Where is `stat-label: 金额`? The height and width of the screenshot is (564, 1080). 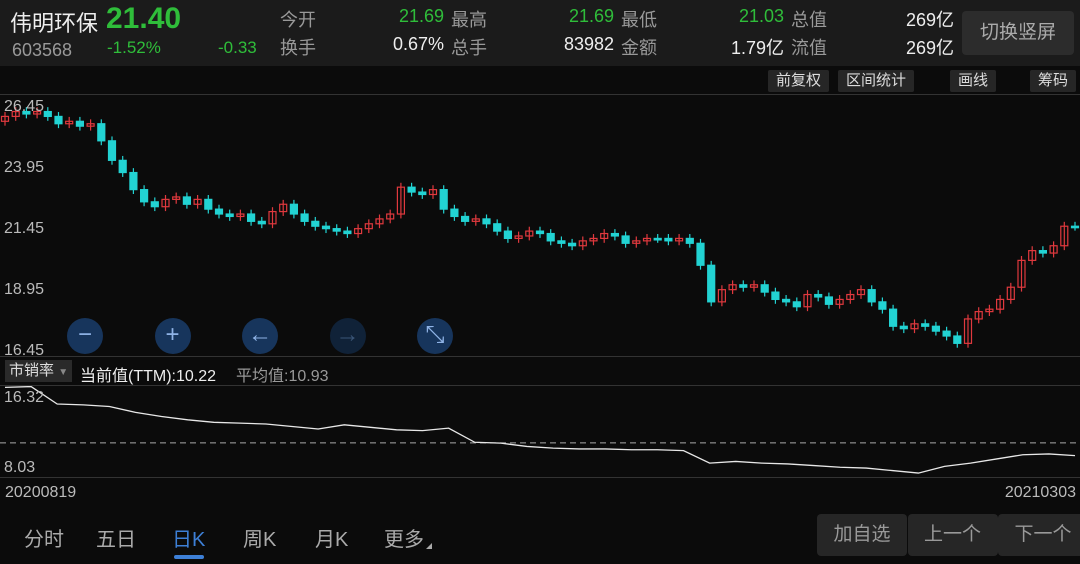 stat-label: 金额 is located at coordinates (639, 48).